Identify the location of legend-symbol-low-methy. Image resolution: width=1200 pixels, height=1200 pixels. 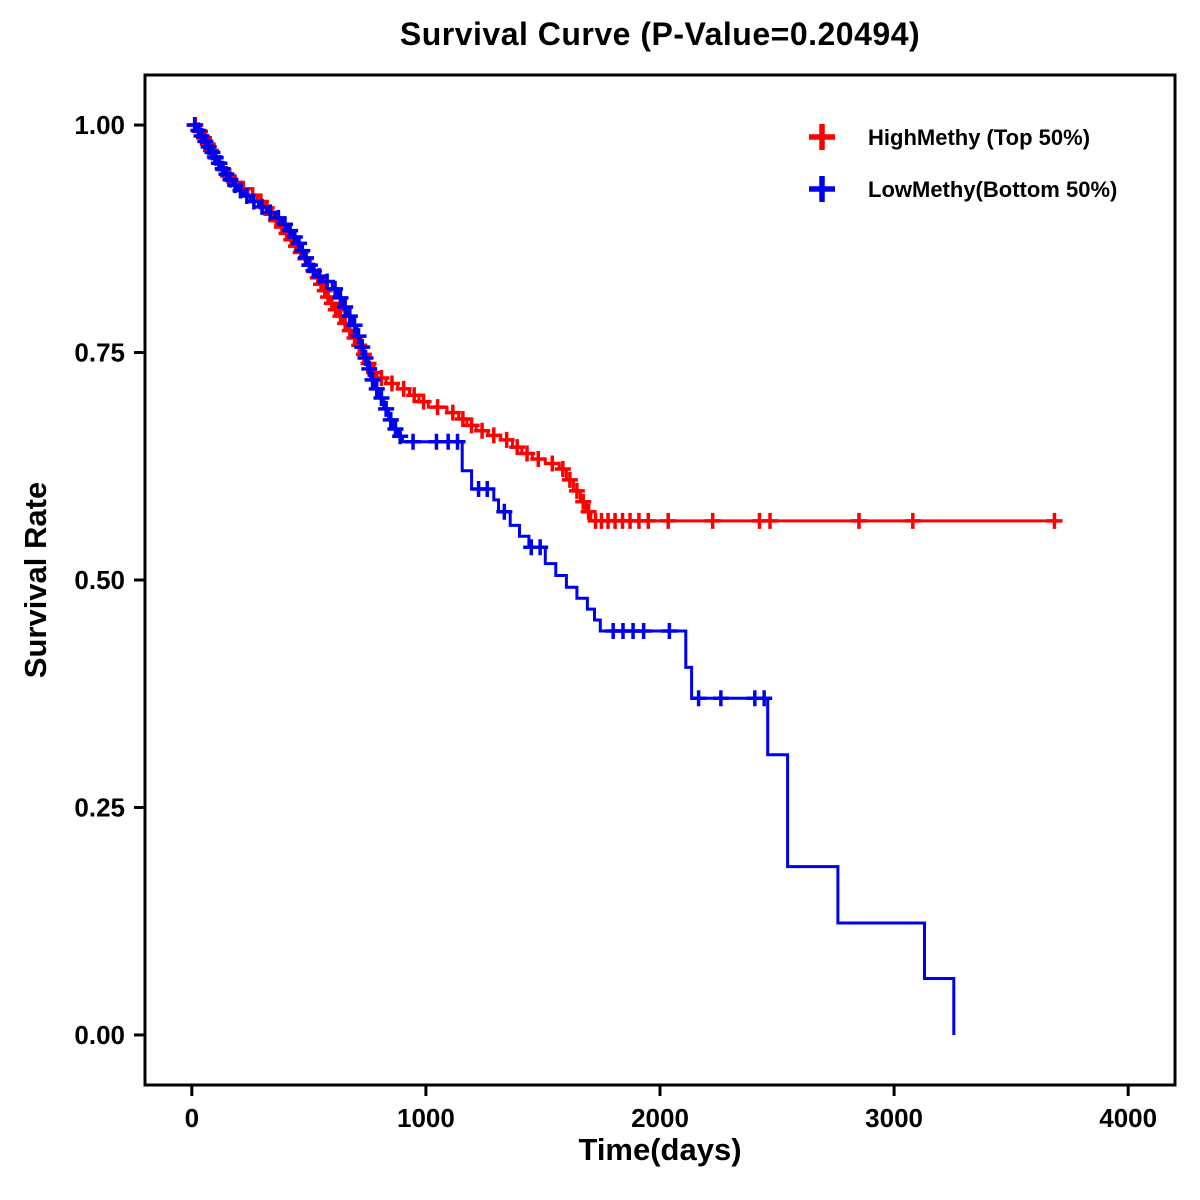
(822, 189).